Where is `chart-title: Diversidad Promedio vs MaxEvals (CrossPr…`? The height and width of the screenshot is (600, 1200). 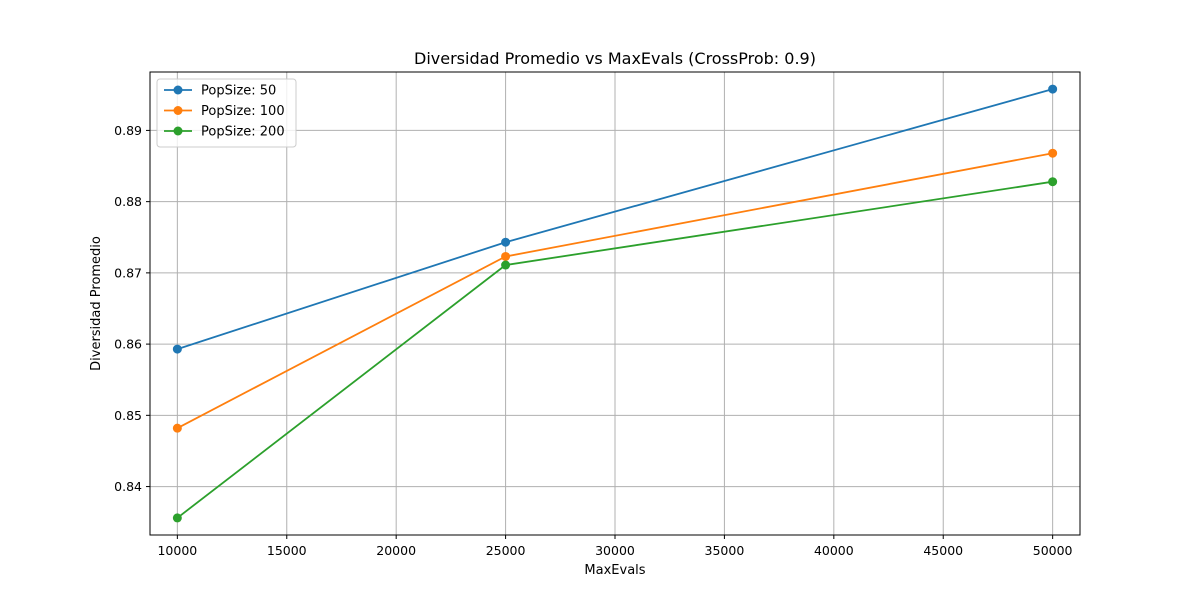
chart-title: Diversidad Promedio vs MaxEvals (CrossPr… is located at coordinates (615, 58).